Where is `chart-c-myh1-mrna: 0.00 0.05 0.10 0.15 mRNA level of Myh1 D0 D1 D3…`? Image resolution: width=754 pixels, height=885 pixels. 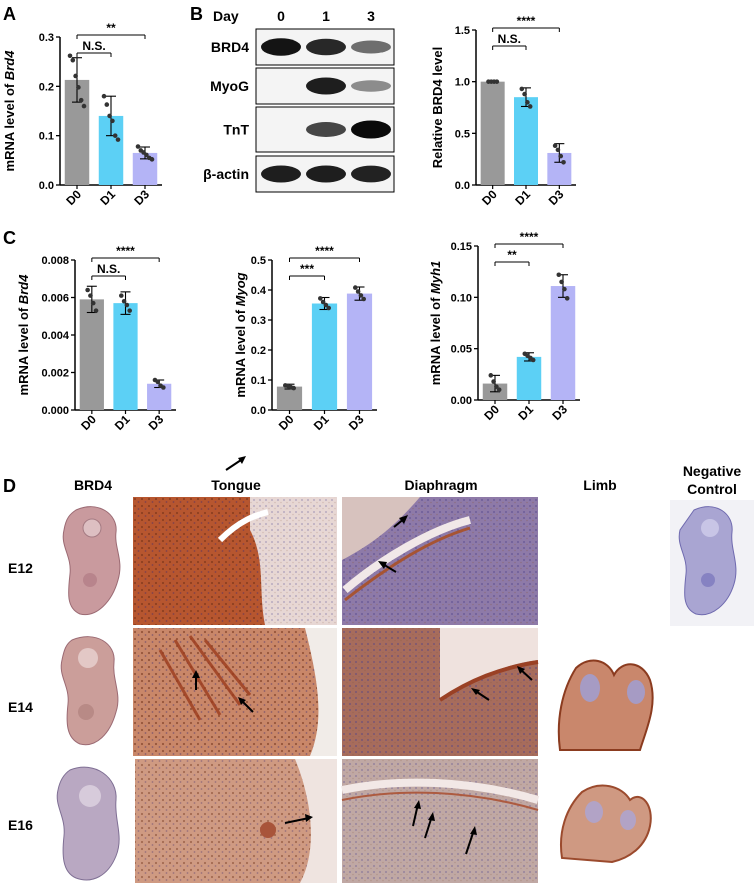
chart-c-myh1-mrna: 0.00 0.05 0.10 0.15 mRNA level of Myh1 D0 D1 D3… is located at coordinates (504, 326).